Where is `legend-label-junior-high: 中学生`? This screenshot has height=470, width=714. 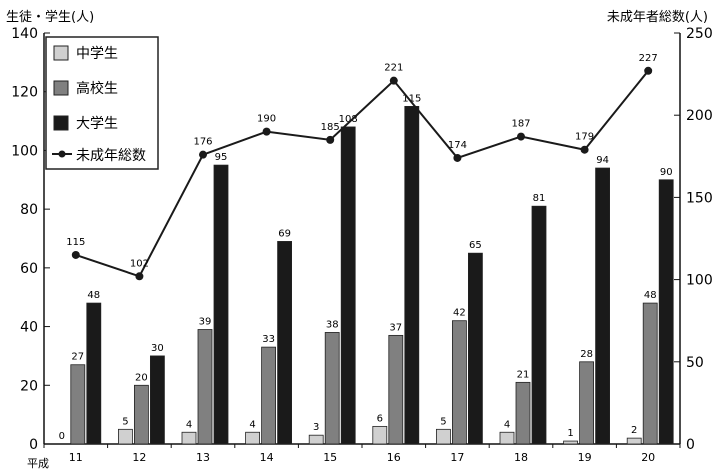
legend-label-junior-high: 中学生 is located at coordinates (97, 54).